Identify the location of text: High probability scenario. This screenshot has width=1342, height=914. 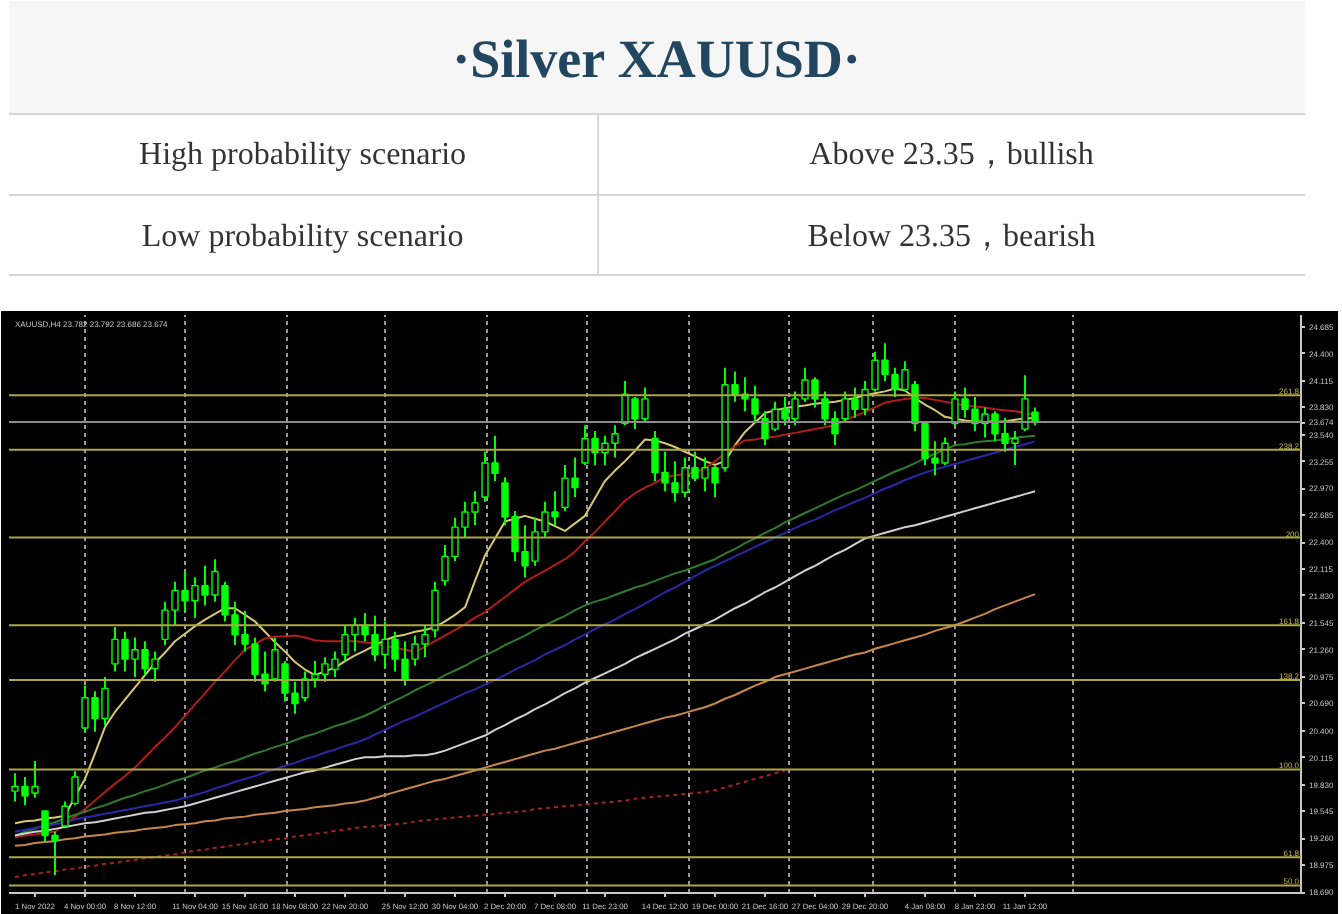
(303, 155).